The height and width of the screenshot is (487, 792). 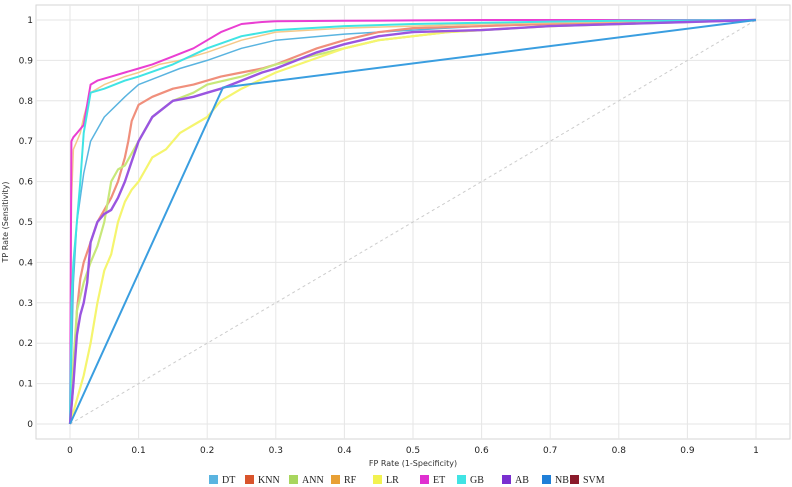 What do you see at coordinates (70, 451) in the screenshot?
I see `x-tick-label: 0` at bounding box center [70, 451].